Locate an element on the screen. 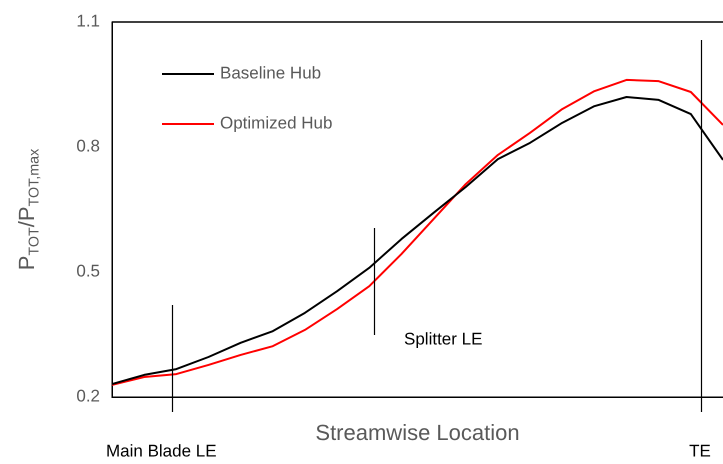 Image resolution: width=723 pixels, height=464 pixels. annotation: Splitter LE is located at coordinates (443, 339).